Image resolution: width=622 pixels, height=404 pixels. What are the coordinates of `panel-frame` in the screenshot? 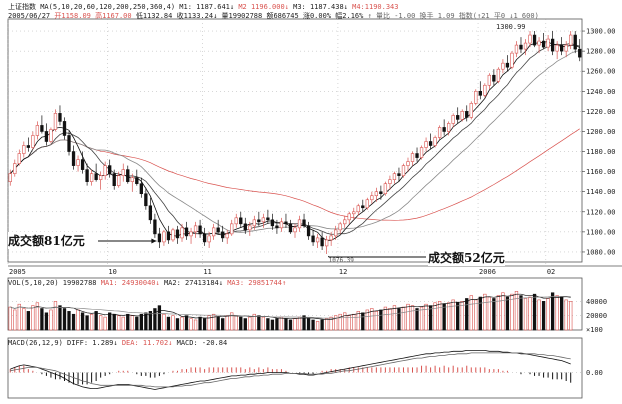 It's located at (295, 368).